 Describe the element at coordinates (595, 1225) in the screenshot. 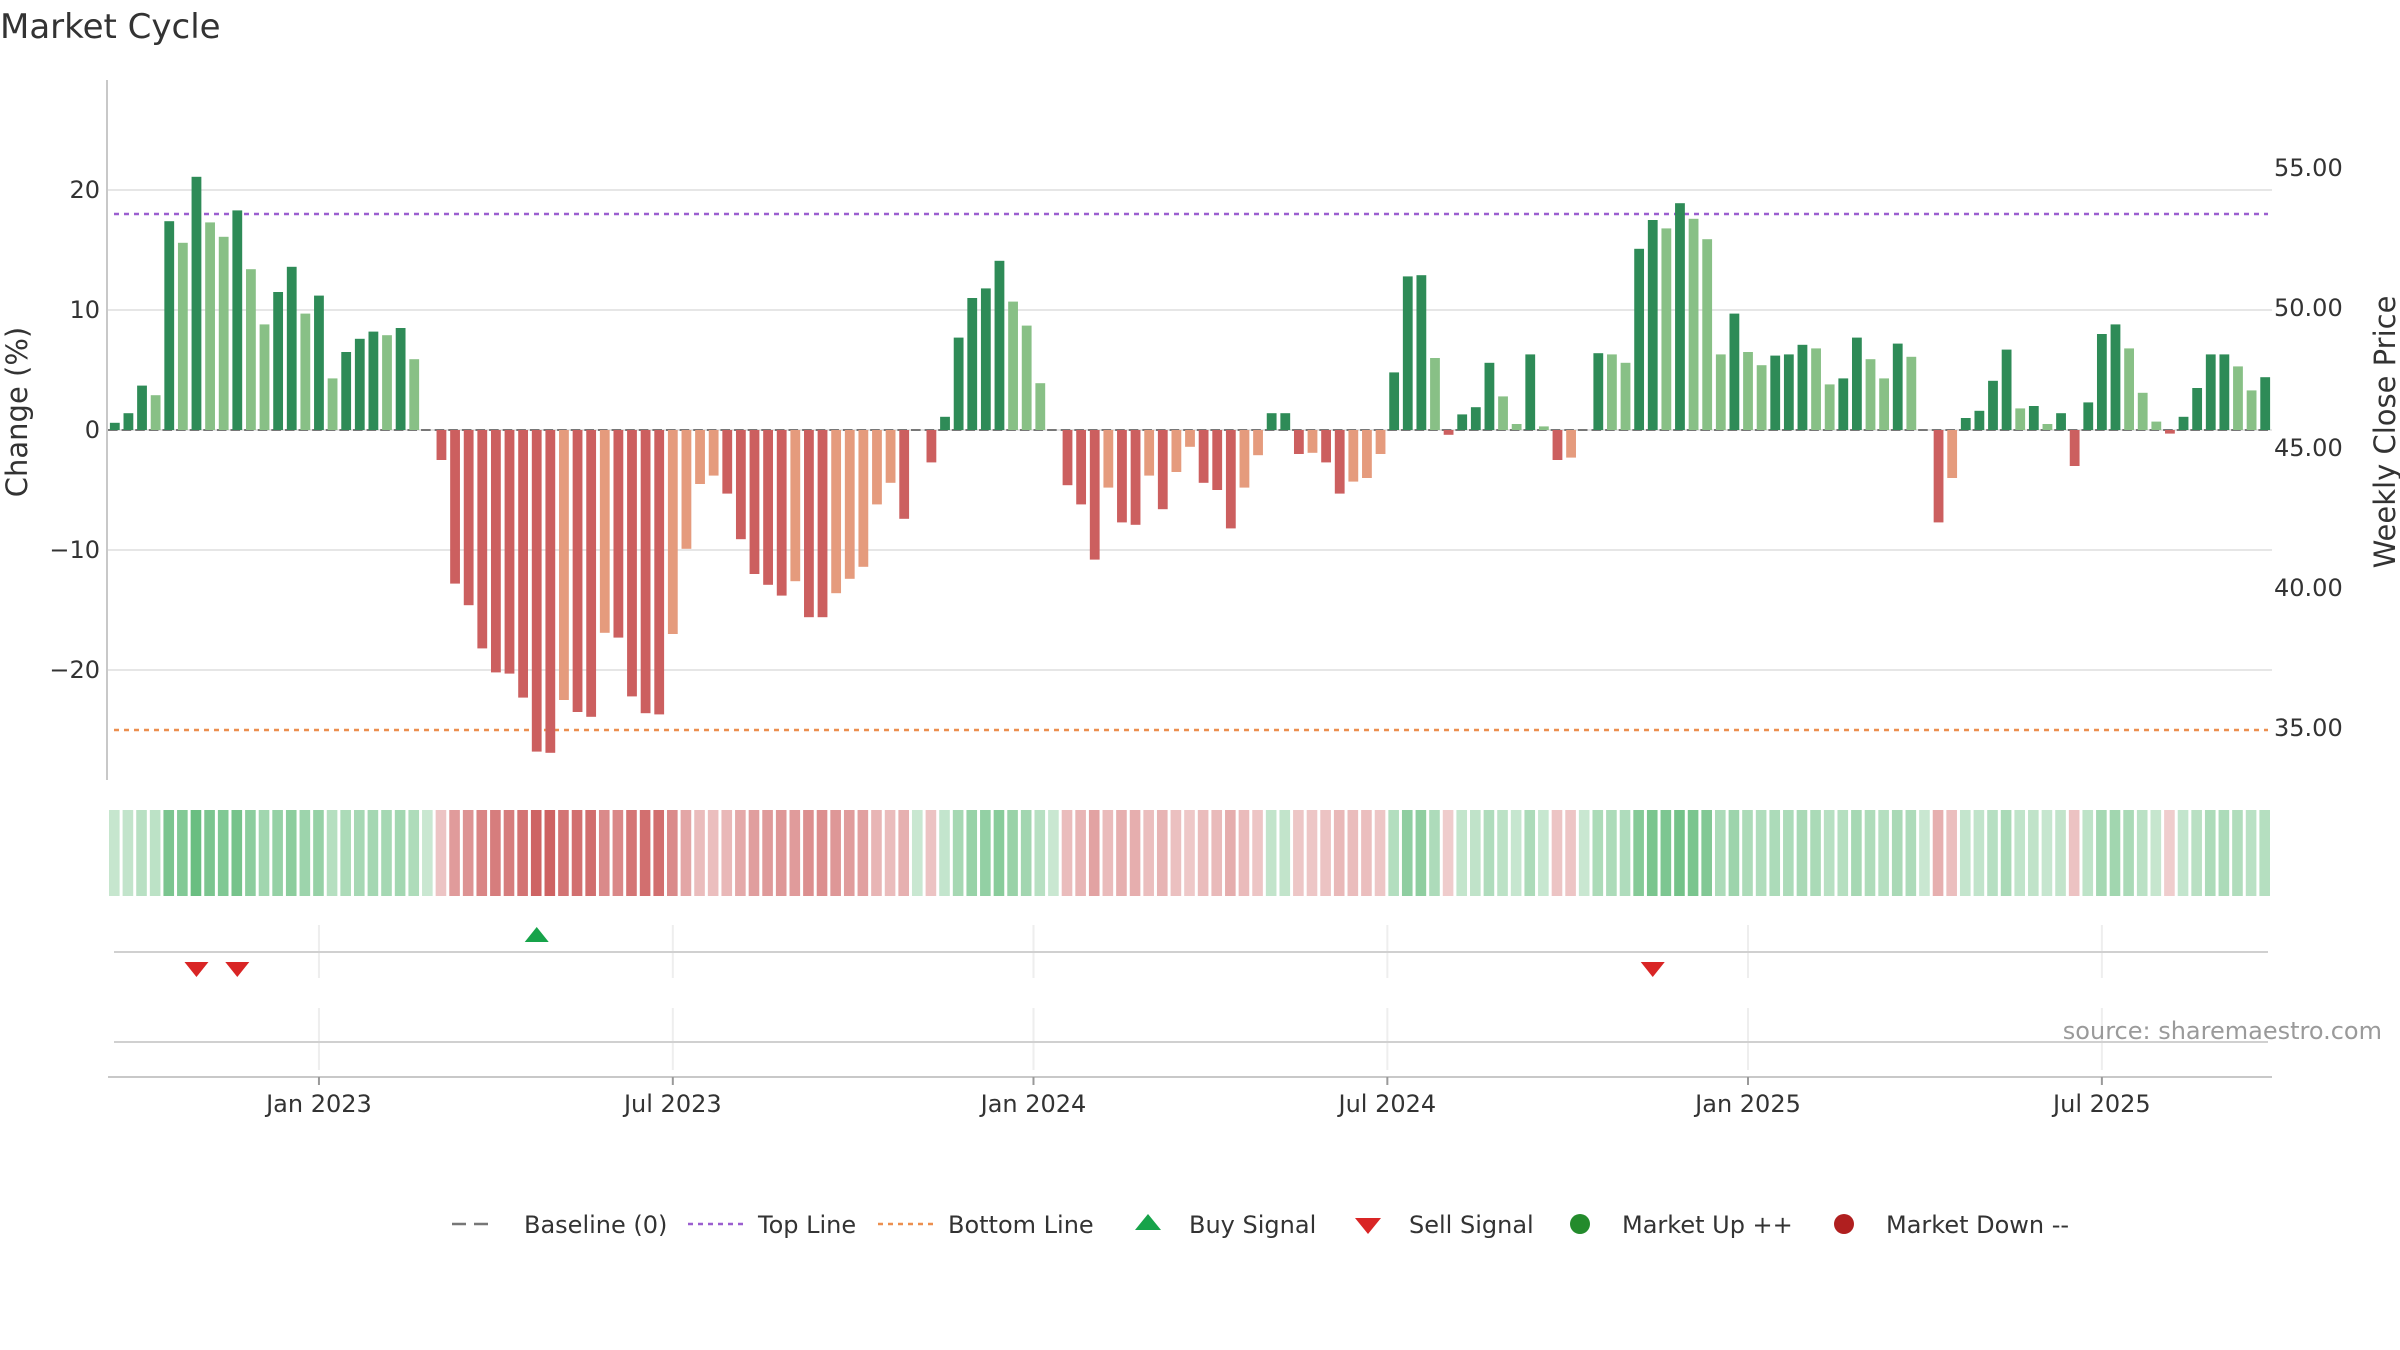

I see `legend-label: Baseline (0)` at that location.